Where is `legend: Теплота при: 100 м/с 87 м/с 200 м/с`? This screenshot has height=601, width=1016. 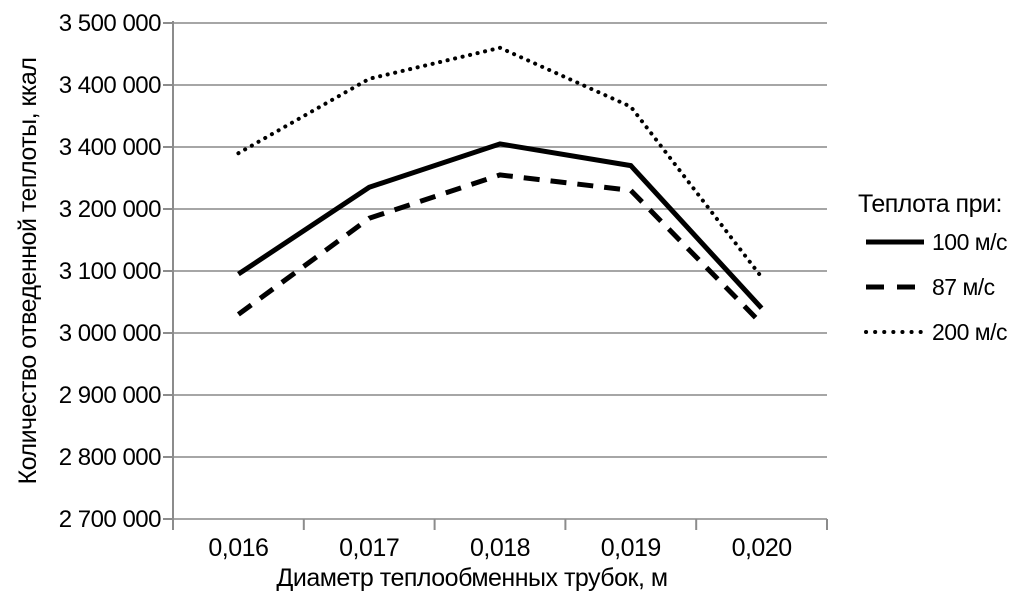 legend: Теплота при: 100 м/с 87 м/с 200 м/с is located at coordinates (932, 267).